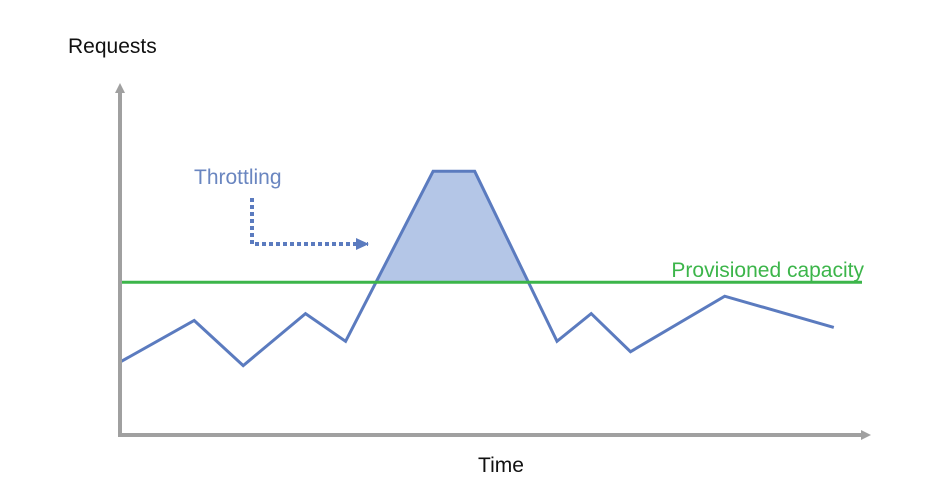 The image size is (950, 500). Describe the element at coordinates (238, 177) in the screenshot. I see `throttling-label: Throttling` at that location.